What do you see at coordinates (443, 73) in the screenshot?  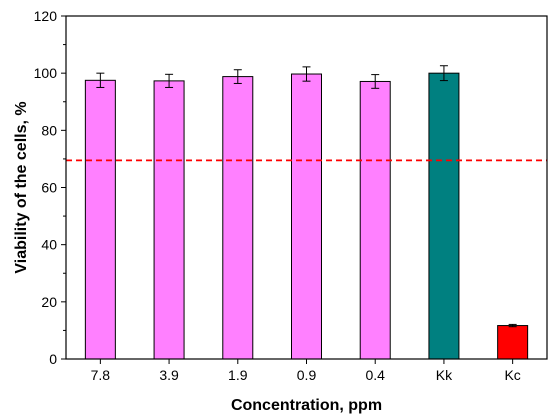 I see `error-bar-kk` at bounding box center [443, 73].